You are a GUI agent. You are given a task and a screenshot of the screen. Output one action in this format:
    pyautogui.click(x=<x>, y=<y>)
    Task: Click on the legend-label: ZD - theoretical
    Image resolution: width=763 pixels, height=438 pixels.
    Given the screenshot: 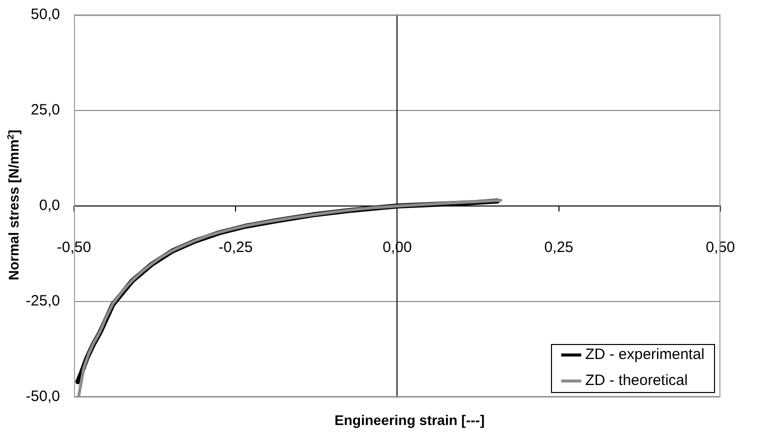 What is the action you would take?
    pyautogui.click(x=636, y=381)
    